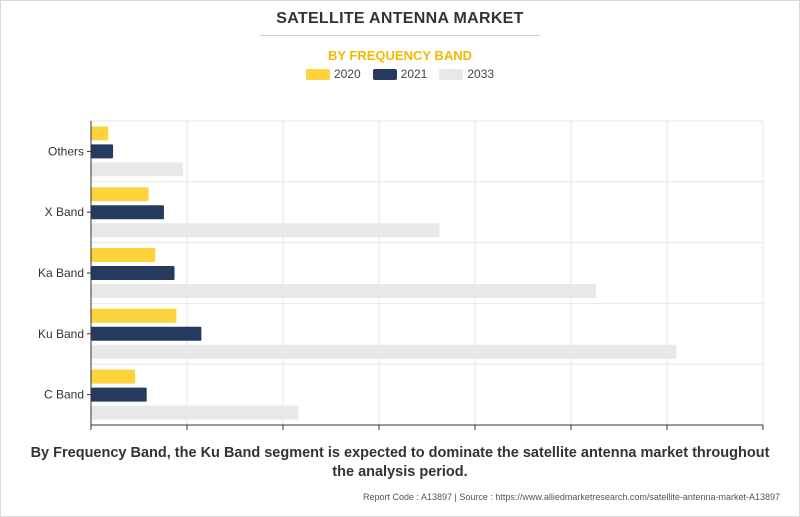 The image size is (800, 517). I want to click on bar-2021-x-band, so click(127, 212).